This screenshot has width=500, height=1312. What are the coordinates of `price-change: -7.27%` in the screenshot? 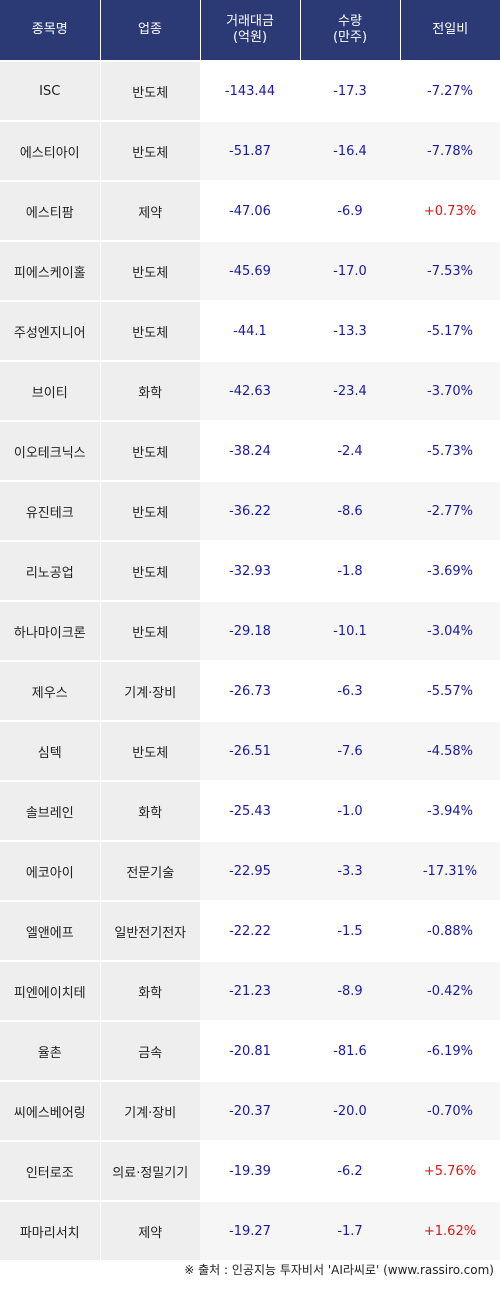 It's located at (450, 90).